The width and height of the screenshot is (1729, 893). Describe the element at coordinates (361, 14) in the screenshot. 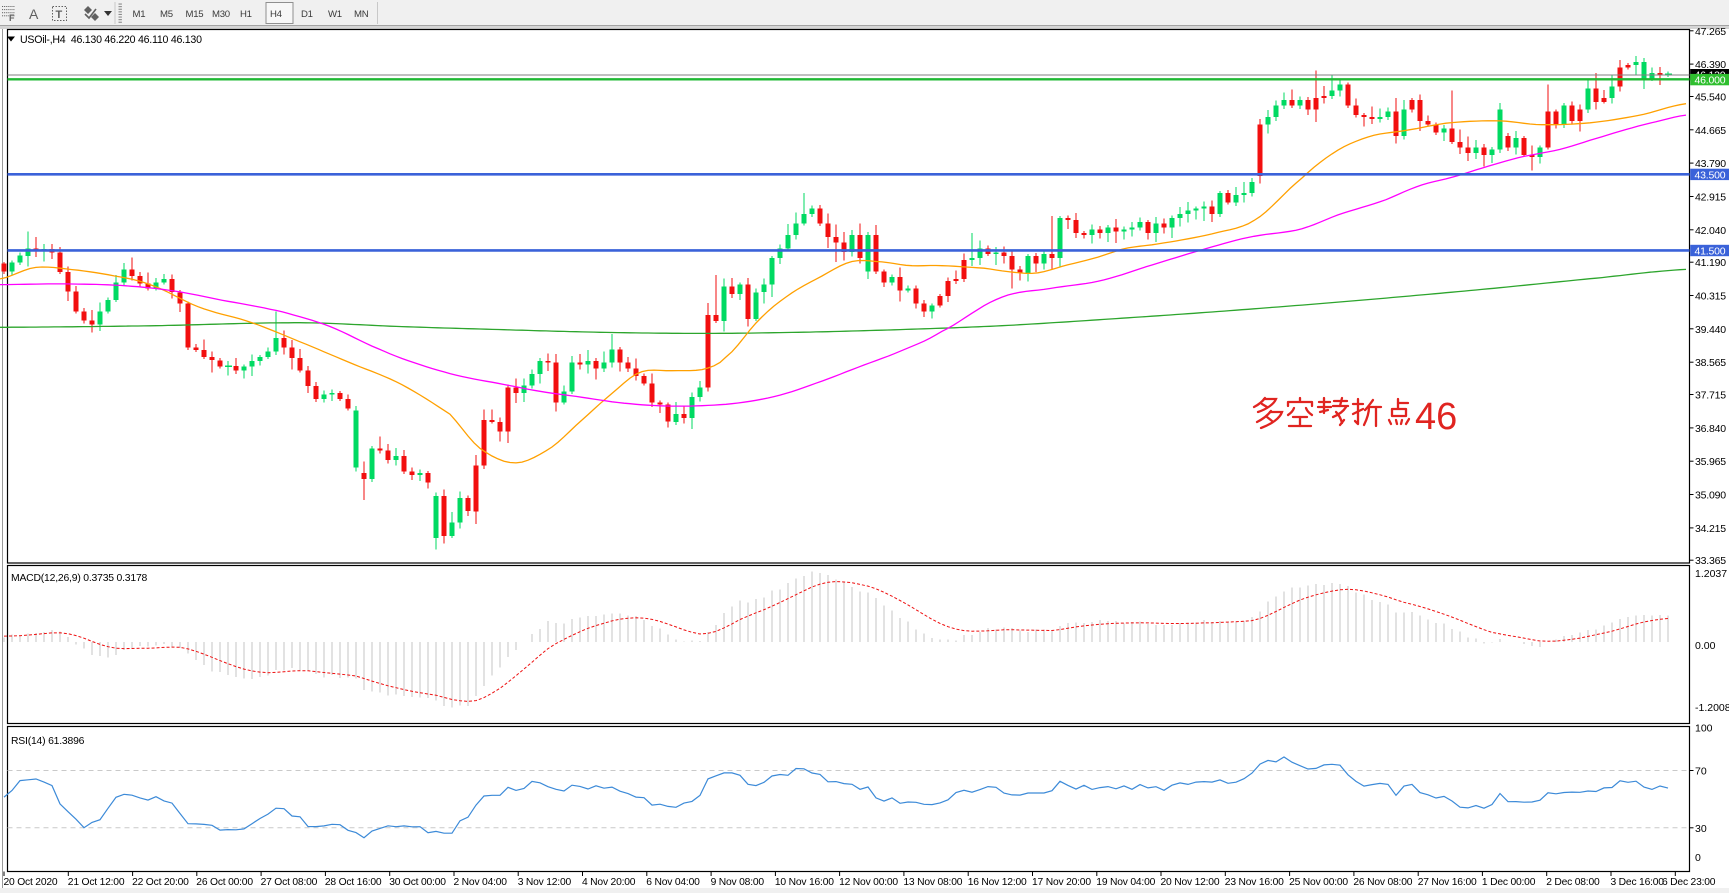

I see `svg-text: MN` at that location.